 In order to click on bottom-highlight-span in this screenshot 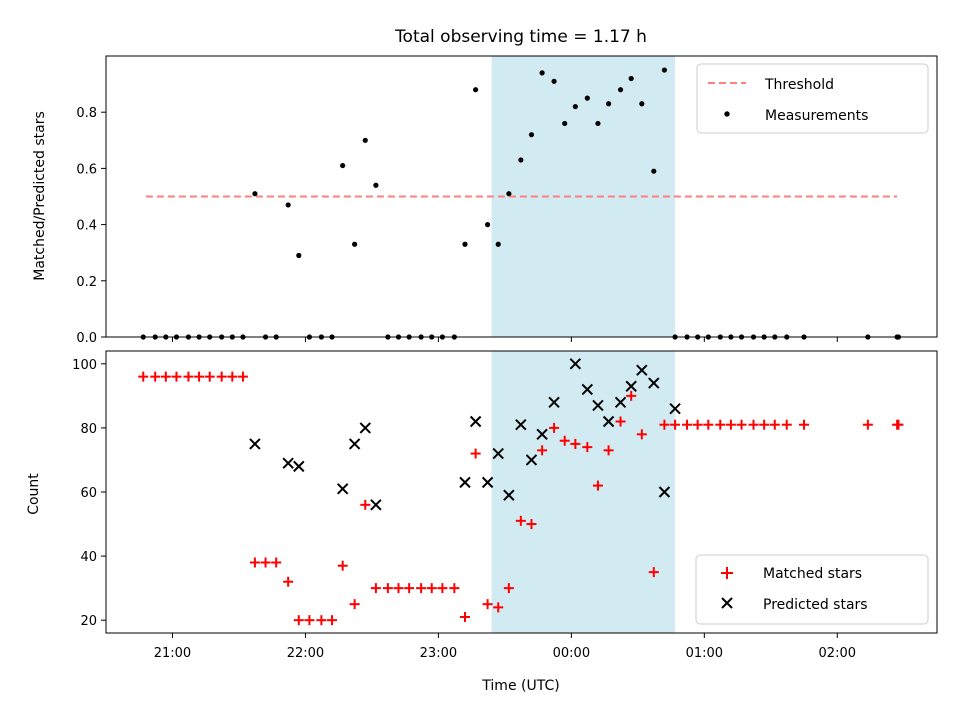, I will do `click(583, 492)`.